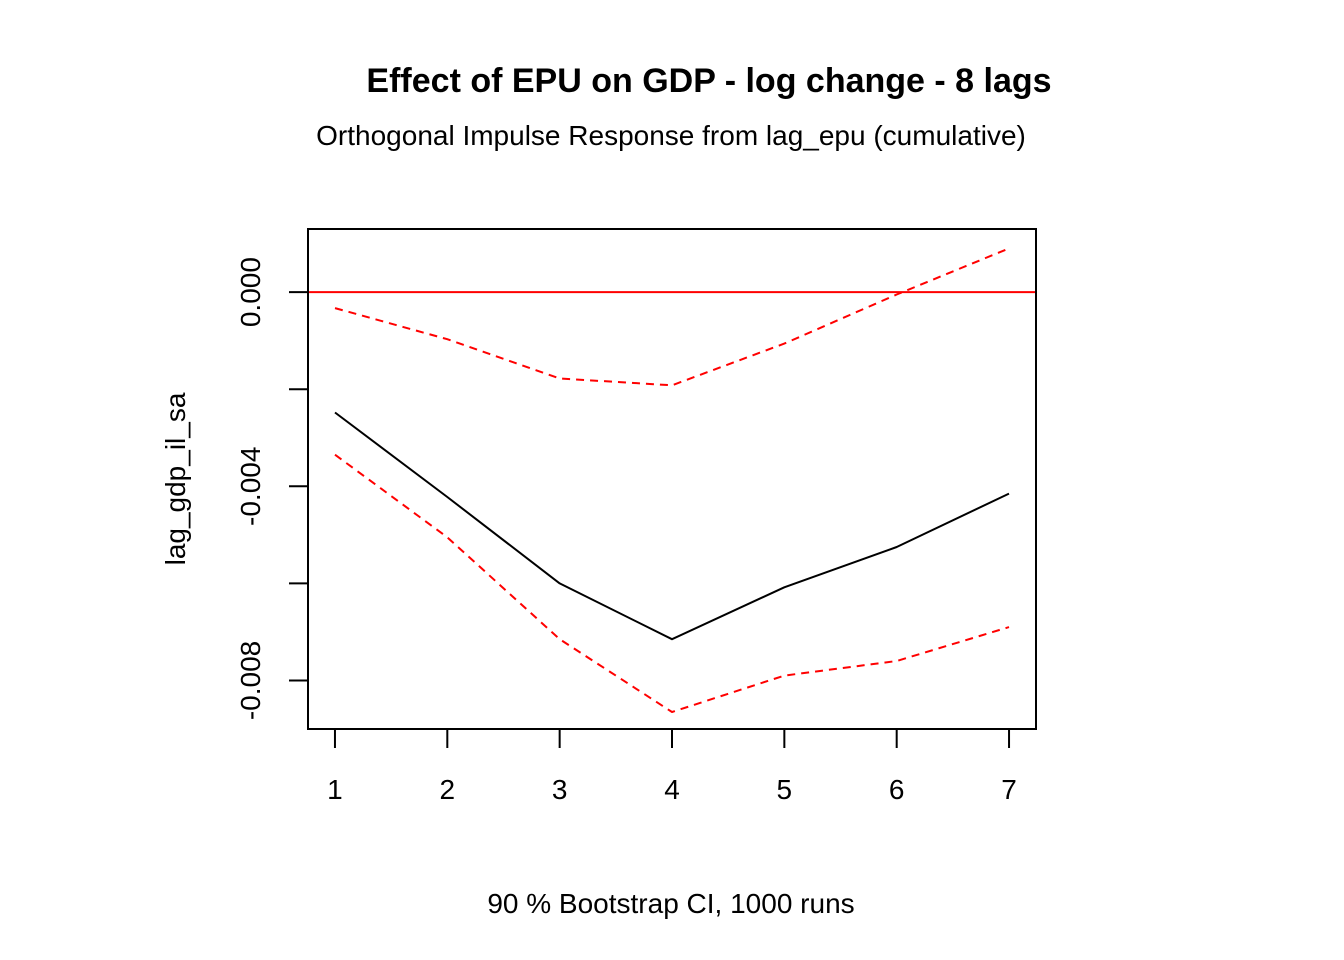 This screenshot has width=1344, height=960. I want to click on y-tick-label: -0.004, so click(250, 486).